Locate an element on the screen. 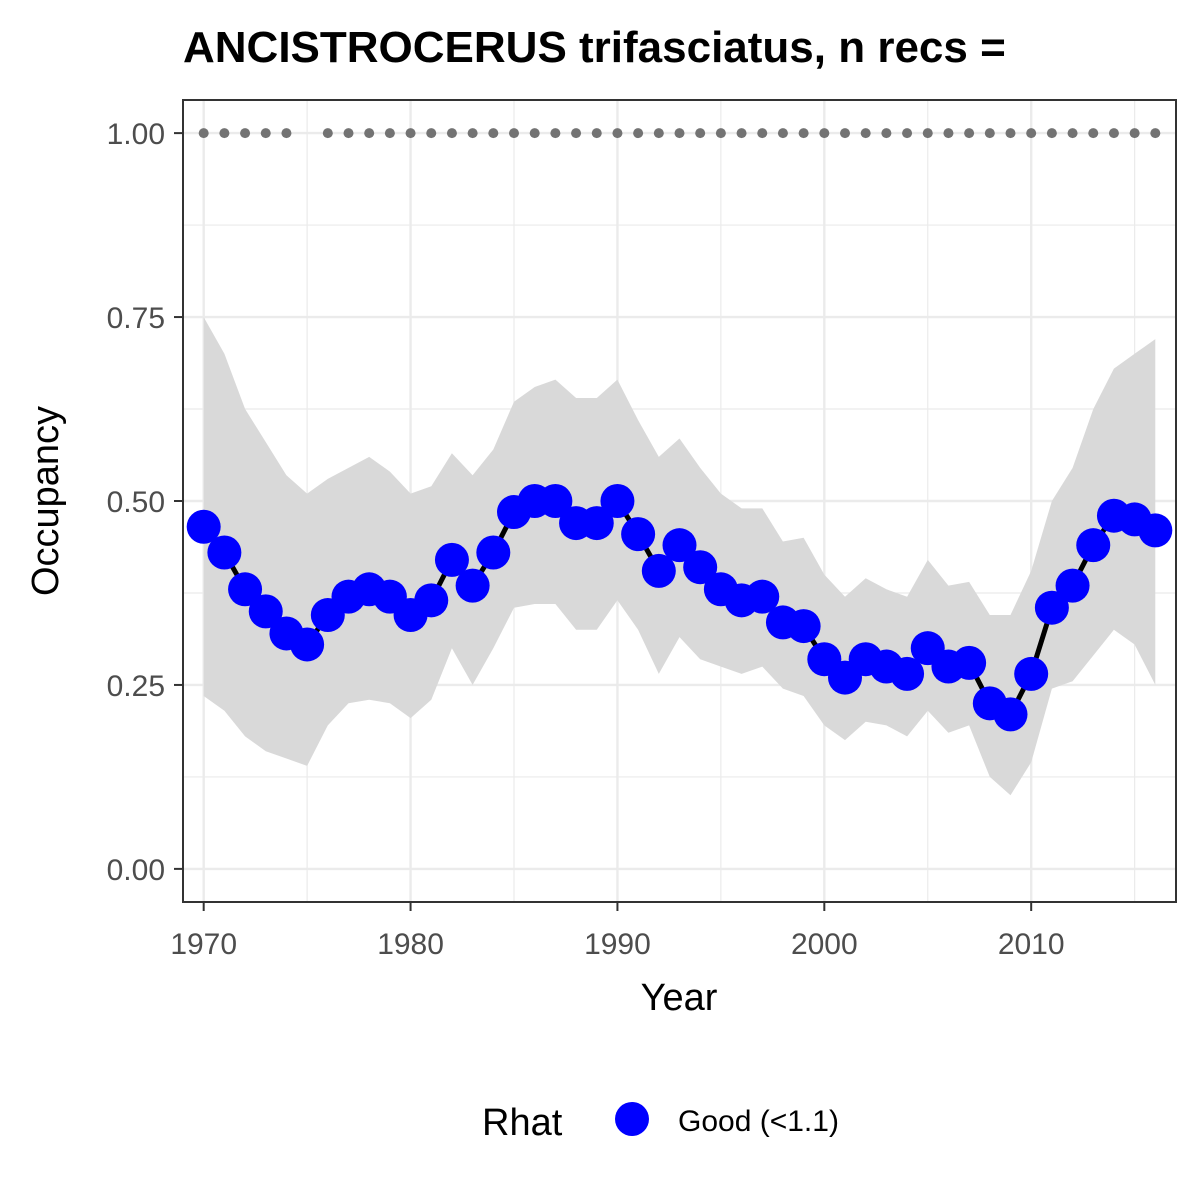 The image size is (1200, 1200). y-axis-title: Occupancy is located at coordinates (46, 501).